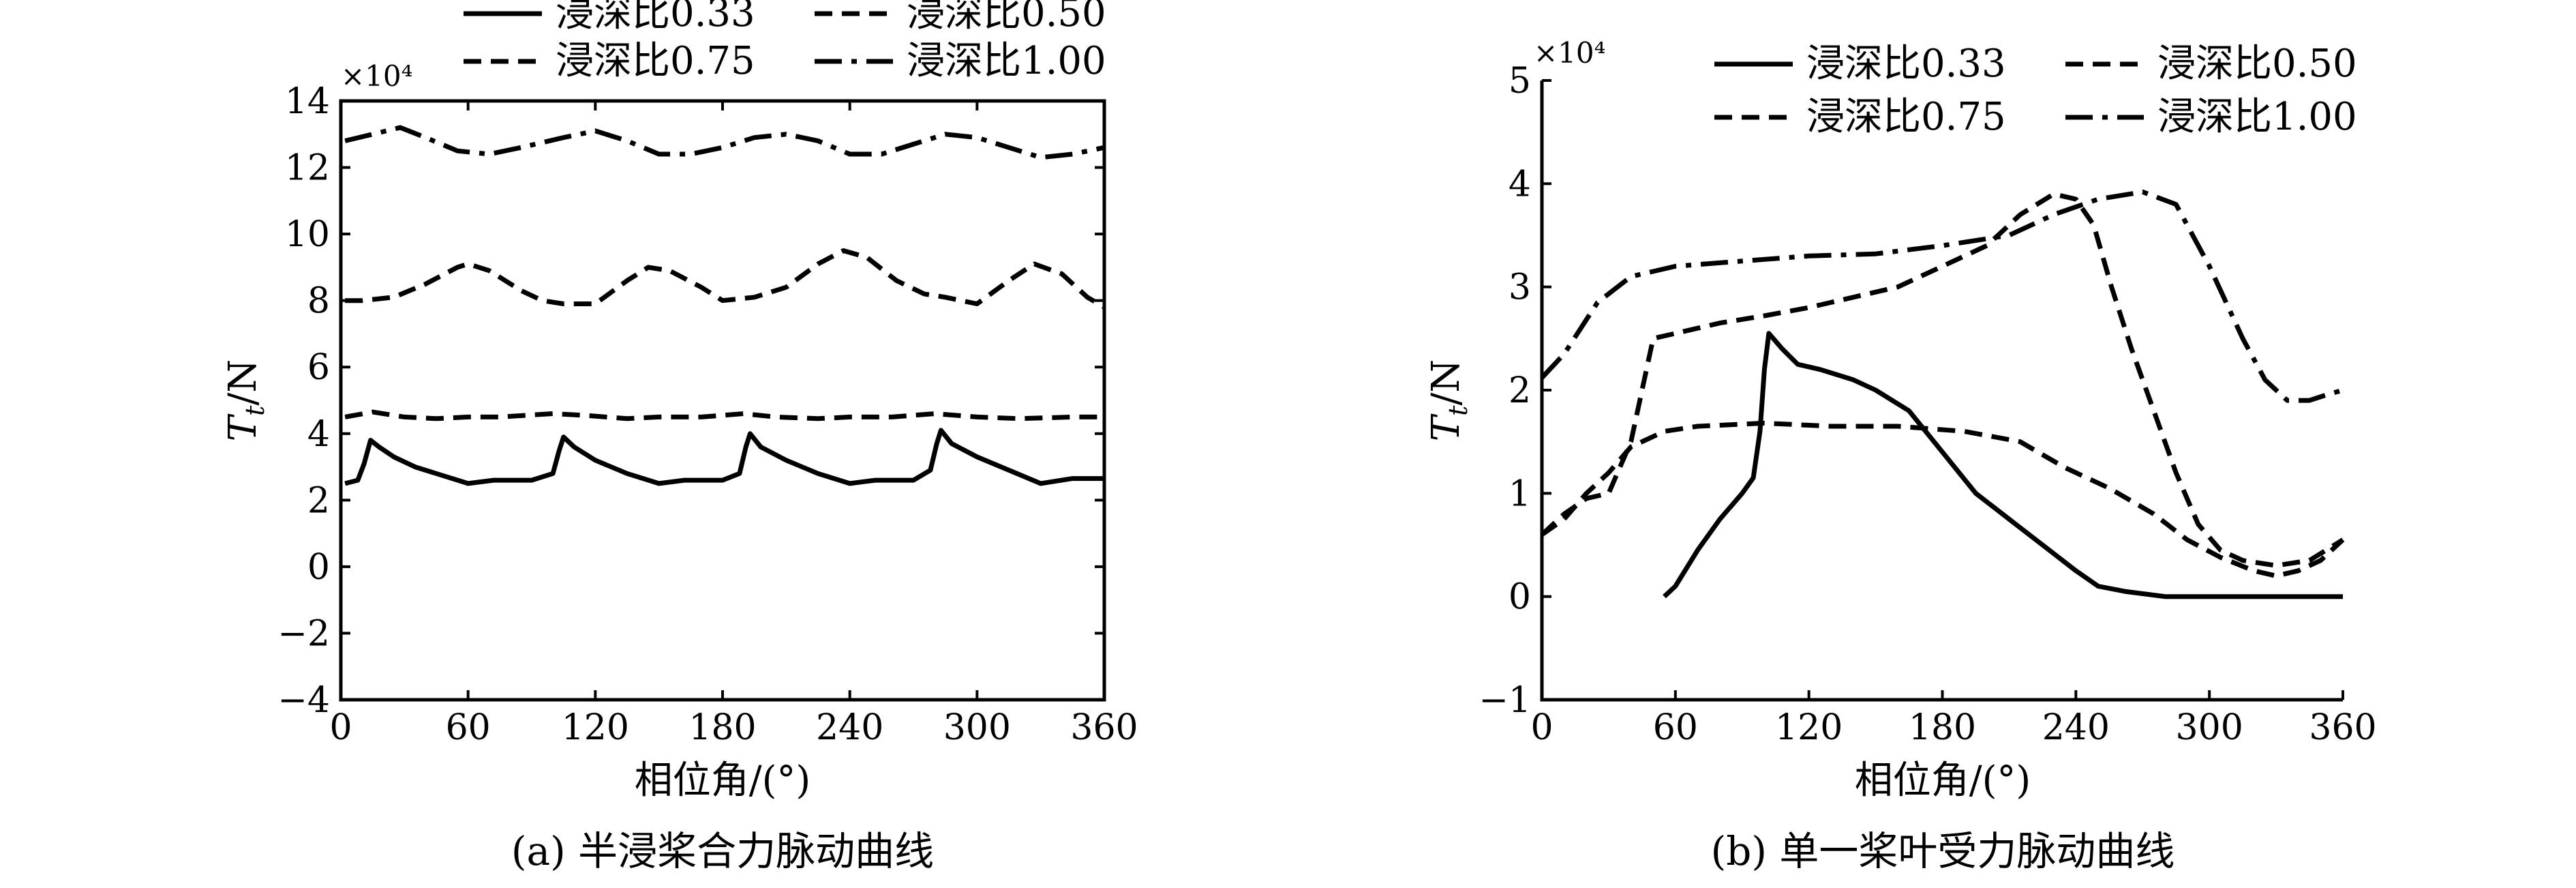  I want to click on y-tick-label: 5, so click(1520, 82).